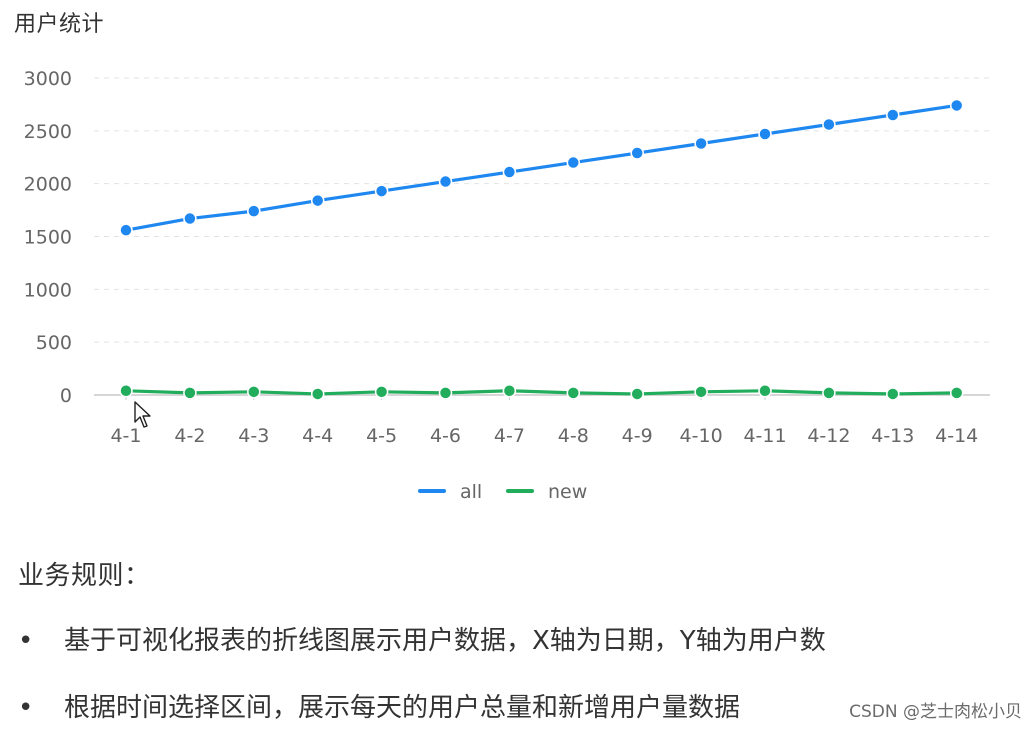 The image size is (1036, 729). What do you see at coordinates (66, 396) in the screenshot?
I see `y-tick-label: 0` at bounding box center [66, 396].